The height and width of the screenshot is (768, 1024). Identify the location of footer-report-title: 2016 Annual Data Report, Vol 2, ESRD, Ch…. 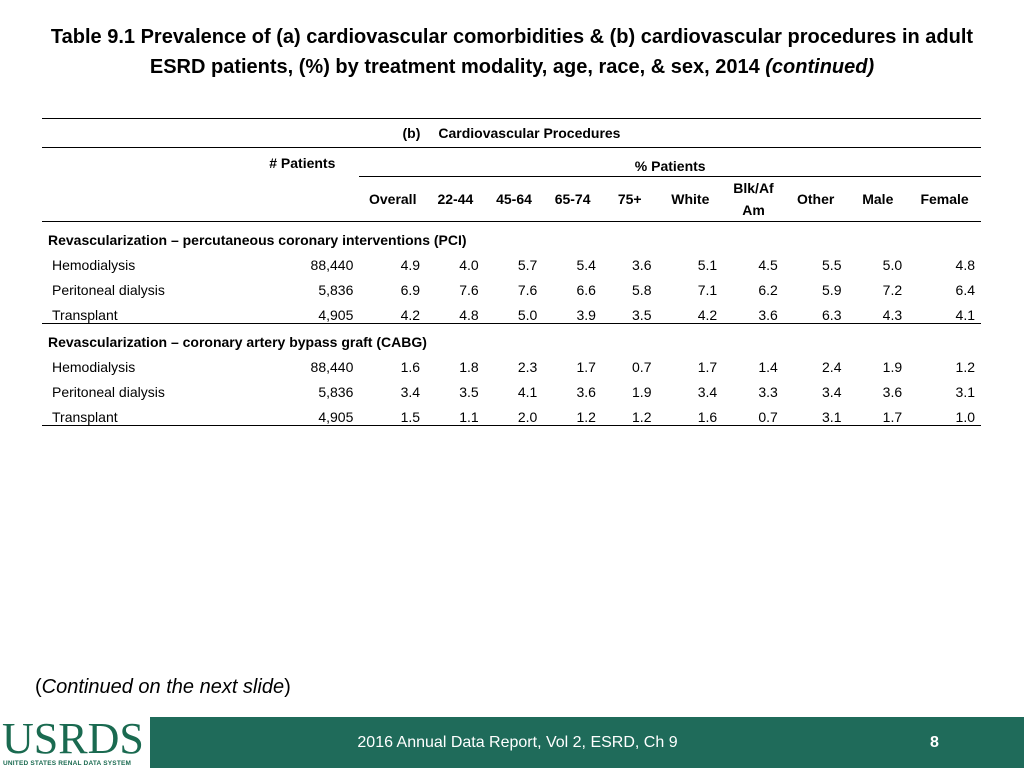
(517, 742).